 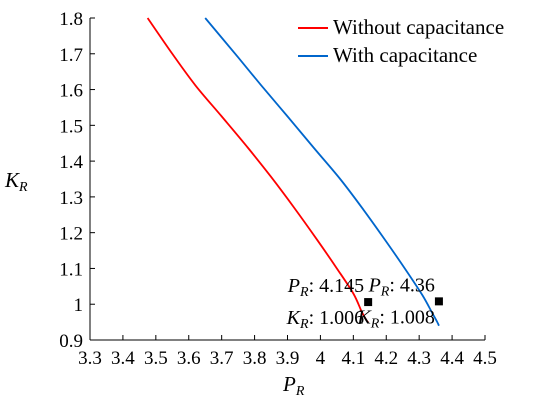 I want to click on annotation-p-1: PR: 4.36, so click(x=401, y=286).